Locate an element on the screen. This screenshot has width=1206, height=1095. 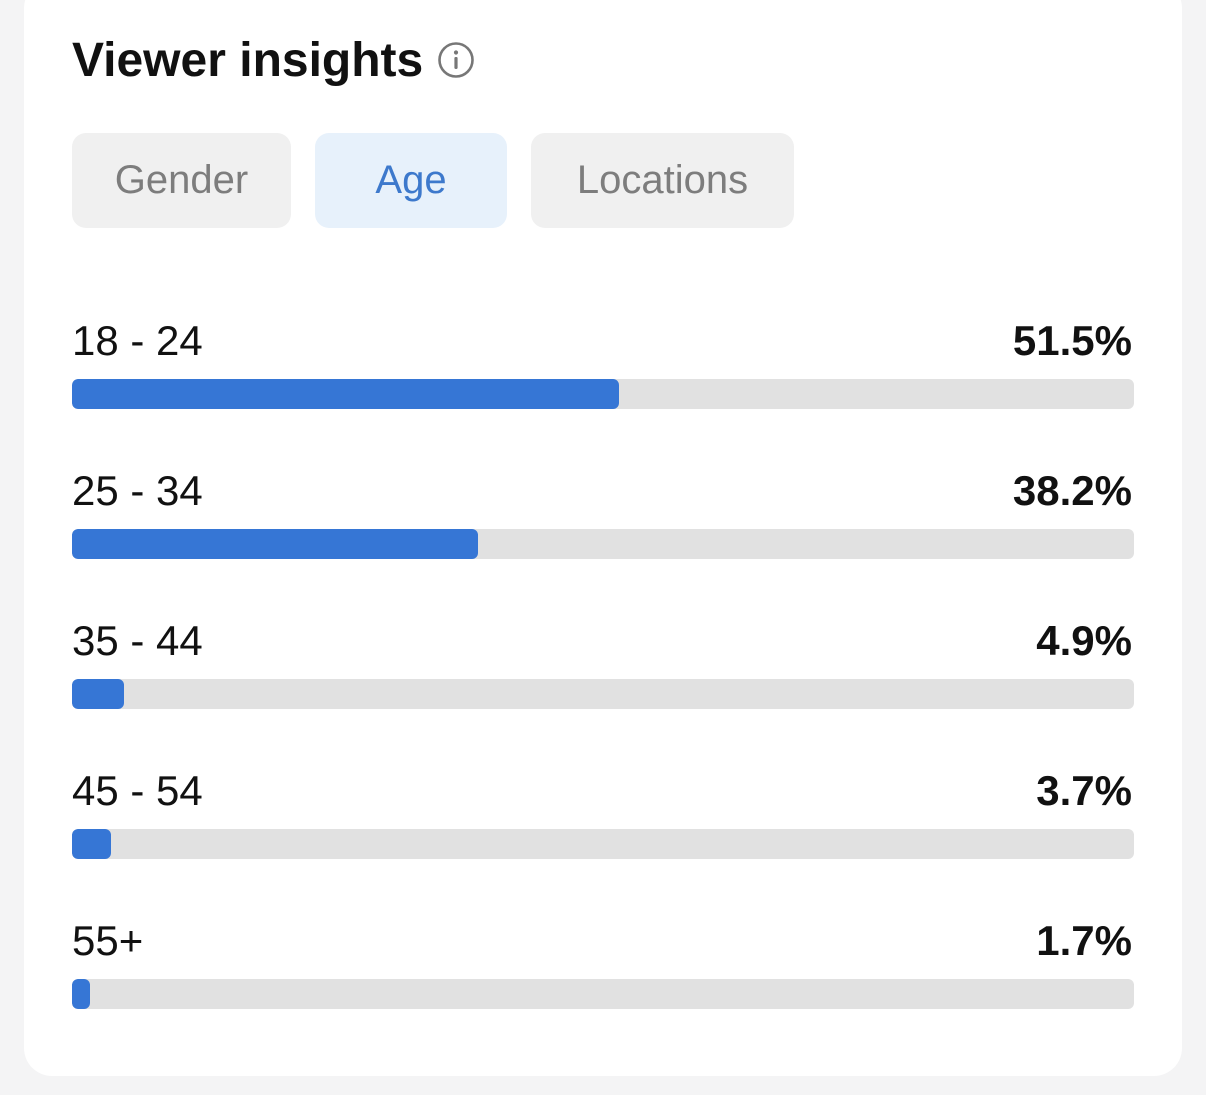
info-circle-icon is located at coordinates (456, 60).